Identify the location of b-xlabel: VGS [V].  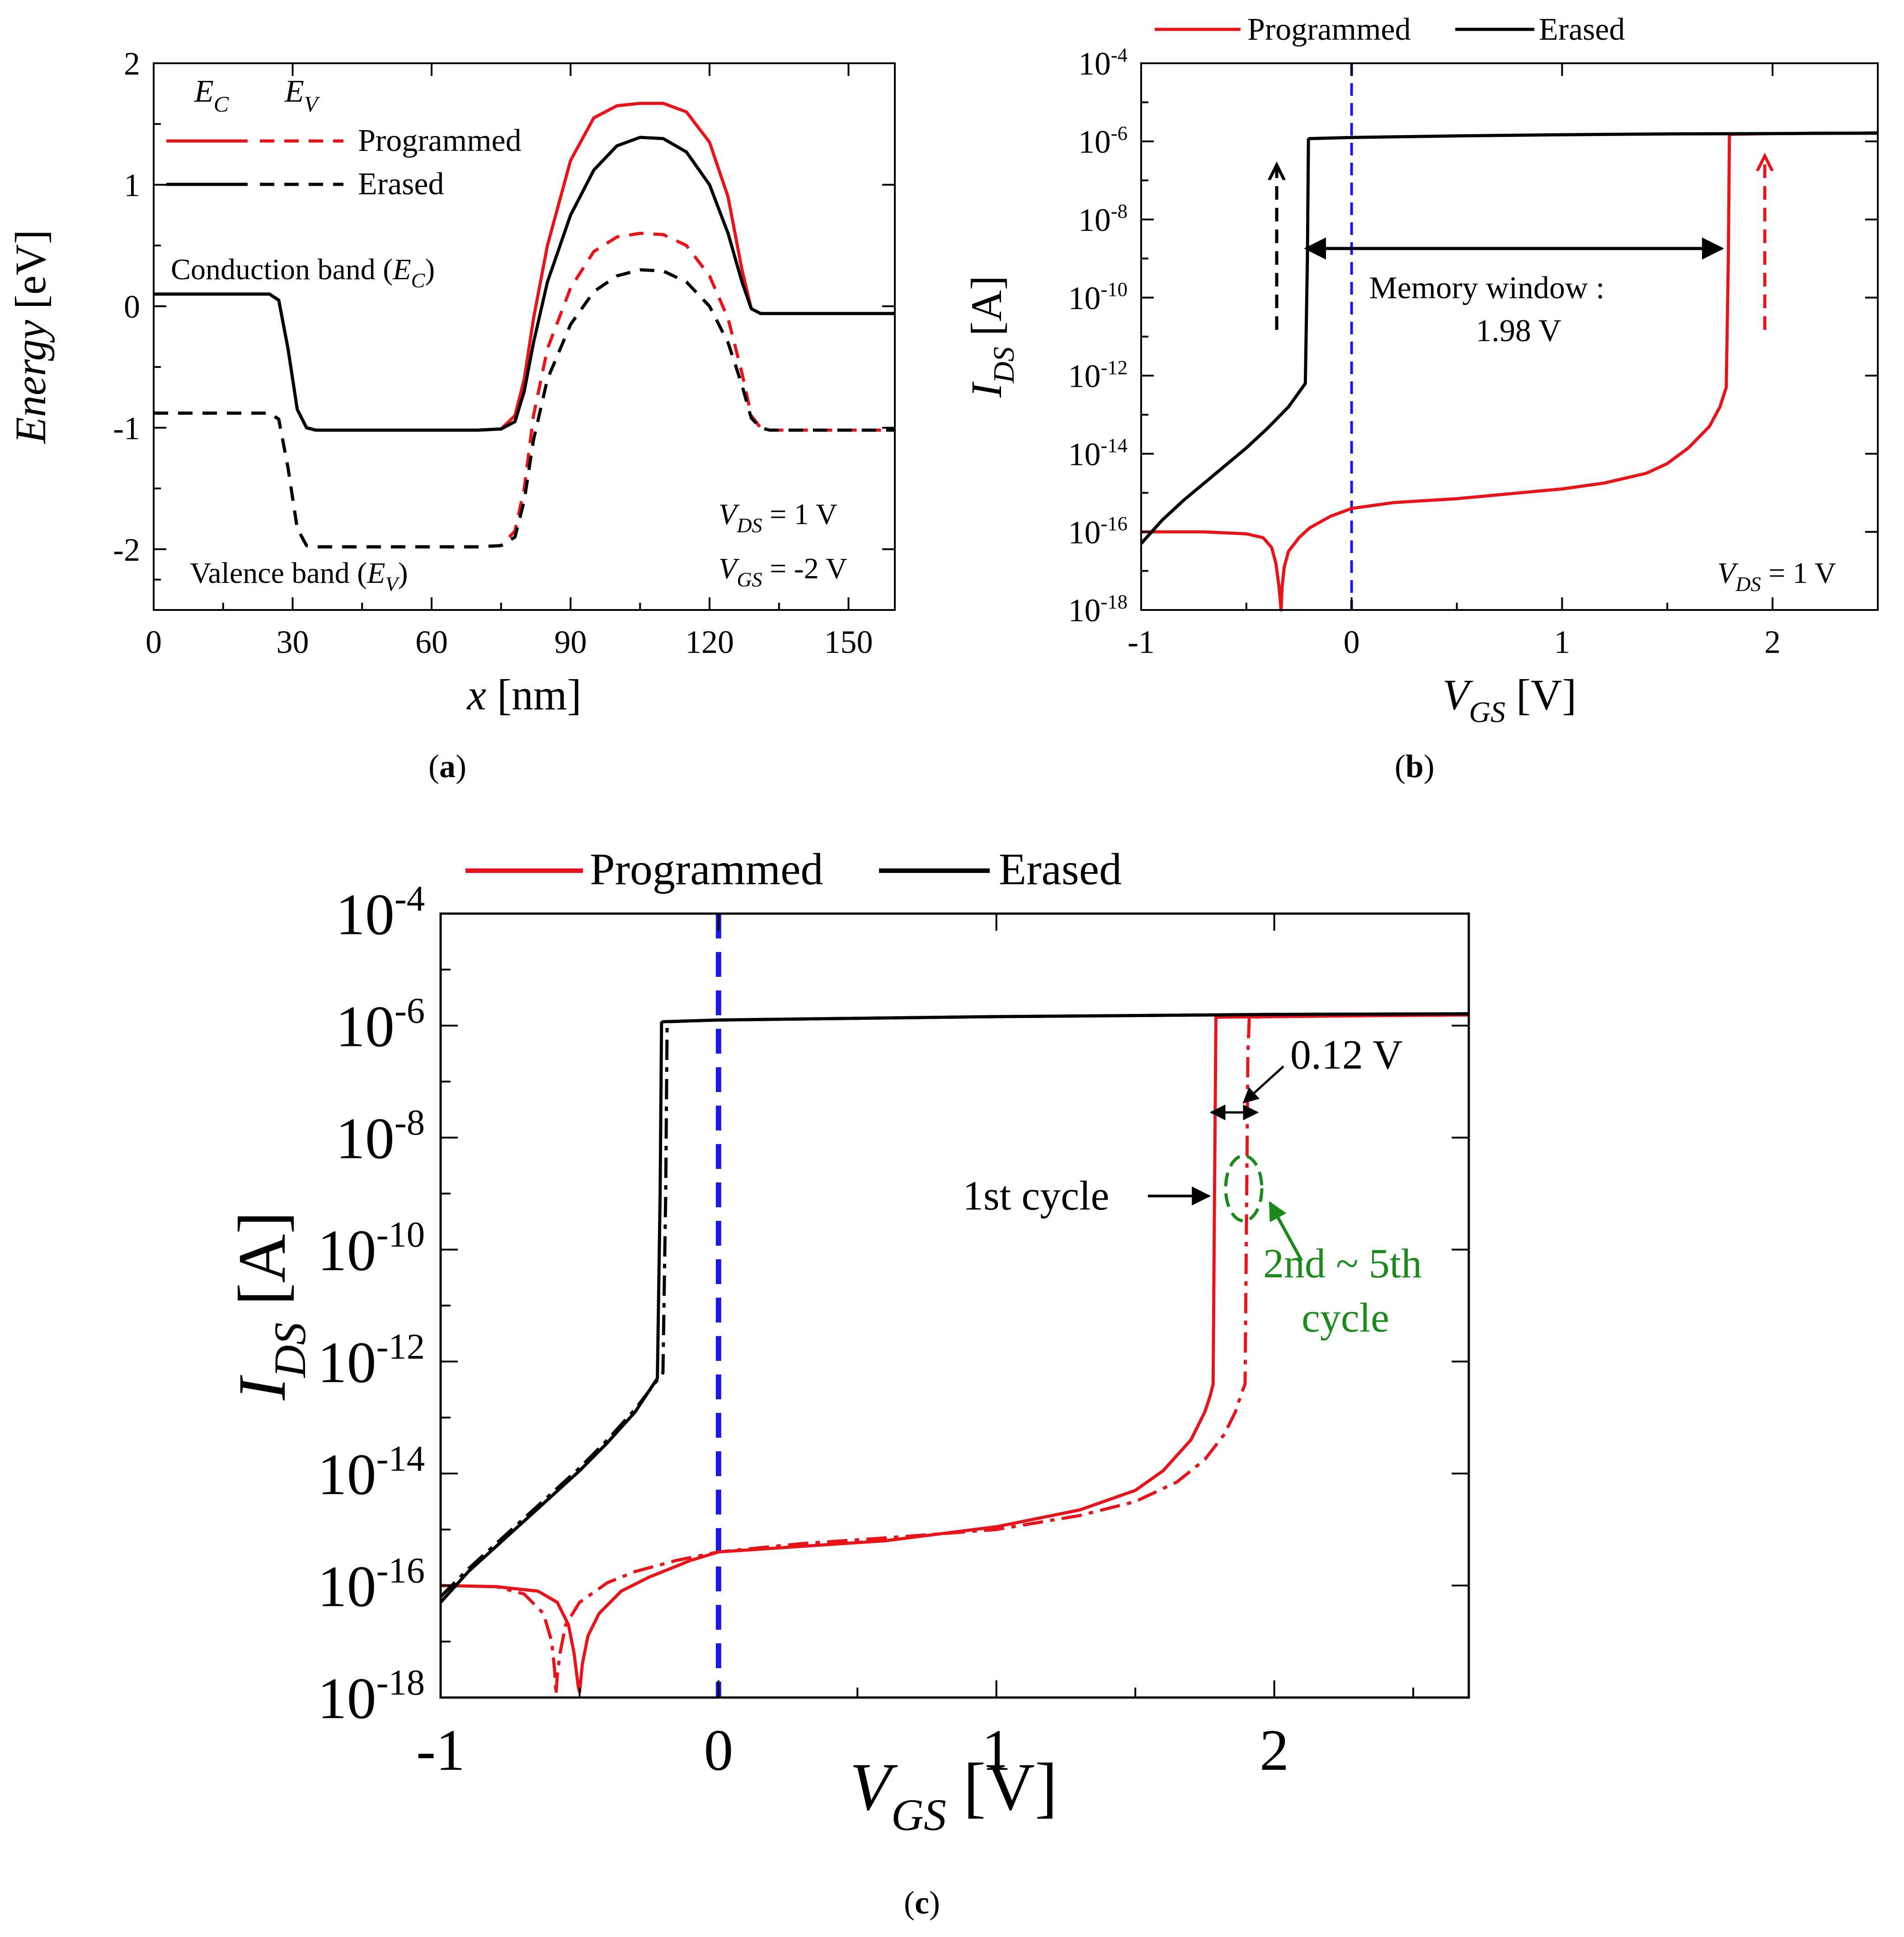
(1510, 700).